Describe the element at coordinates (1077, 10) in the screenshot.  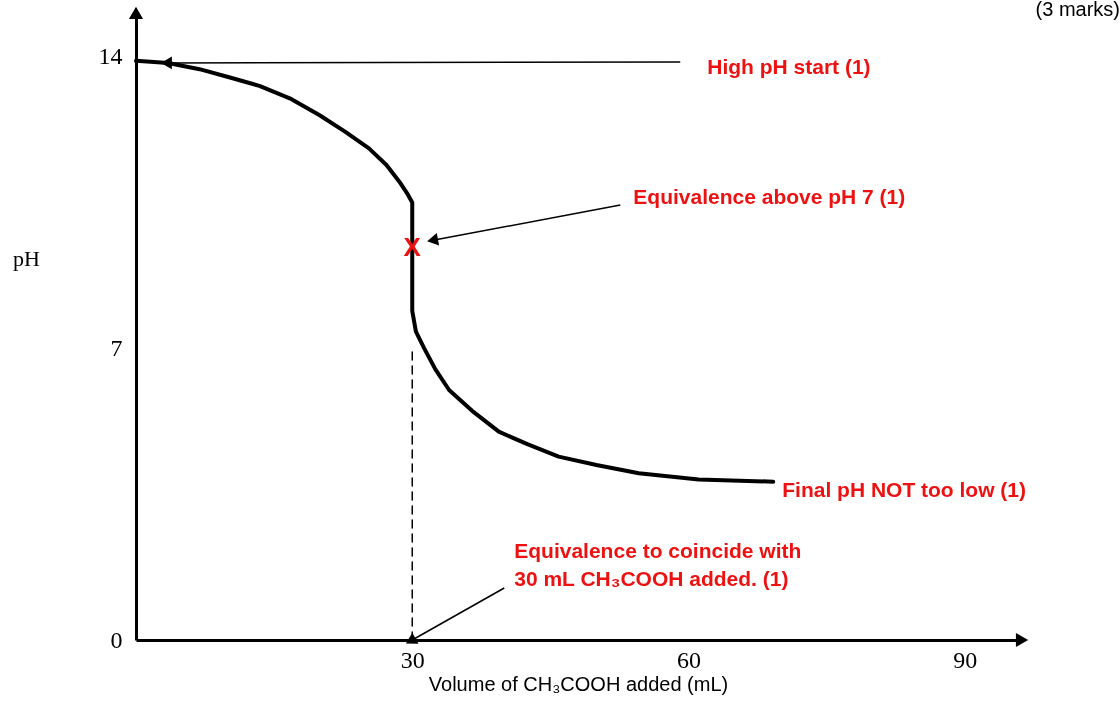
I see `text: (3 marks)` at that location.